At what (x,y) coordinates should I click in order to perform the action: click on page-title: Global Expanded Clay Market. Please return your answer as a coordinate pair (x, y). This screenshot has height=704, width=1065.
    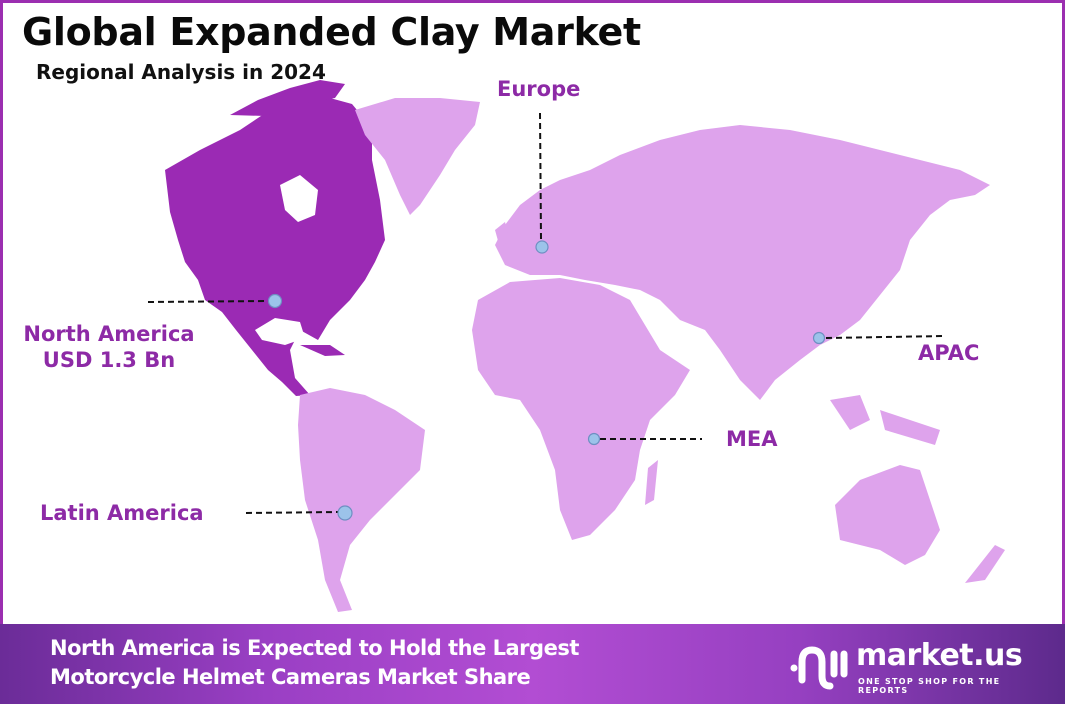
    Looking at the image, I should click on (331, 32).